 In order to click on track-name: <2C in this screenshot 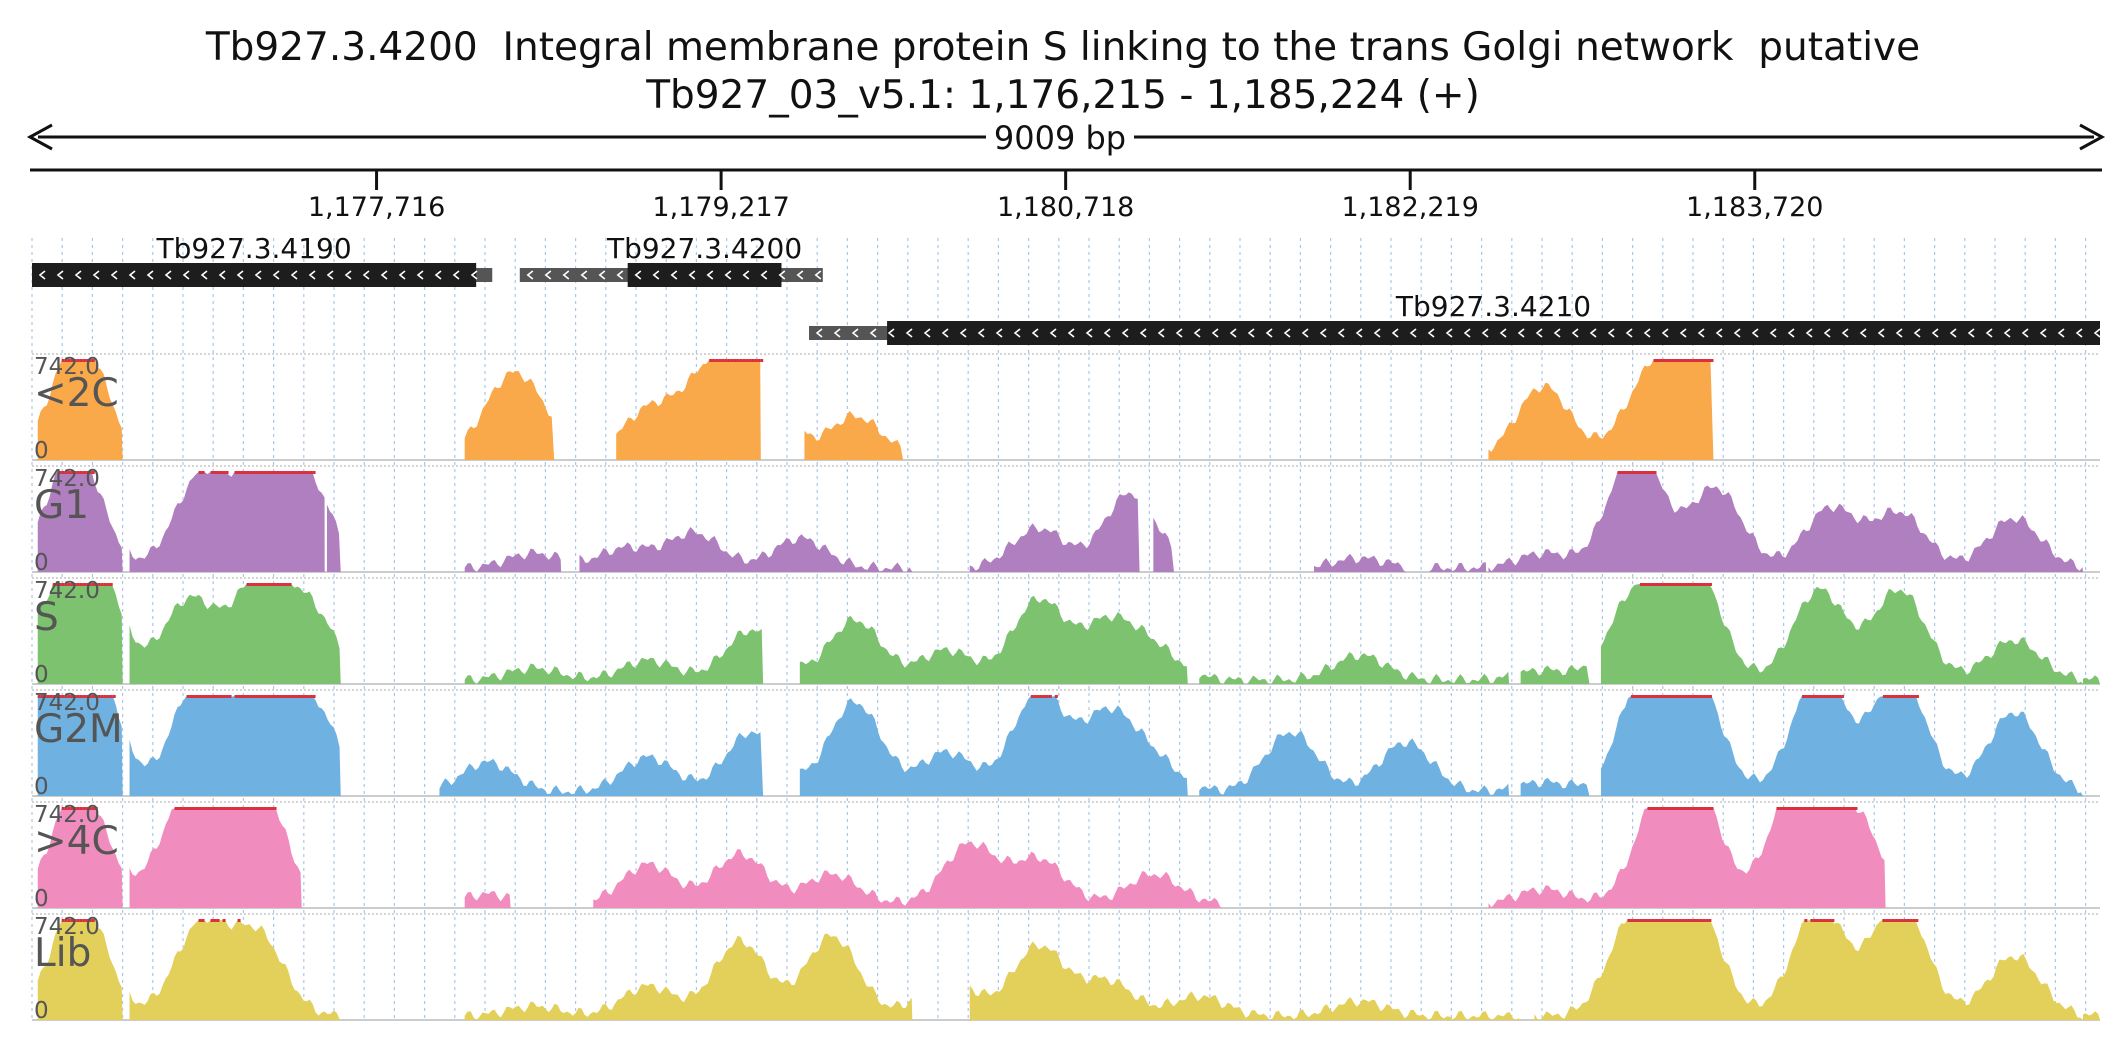, I will do `click(76, 393)`.